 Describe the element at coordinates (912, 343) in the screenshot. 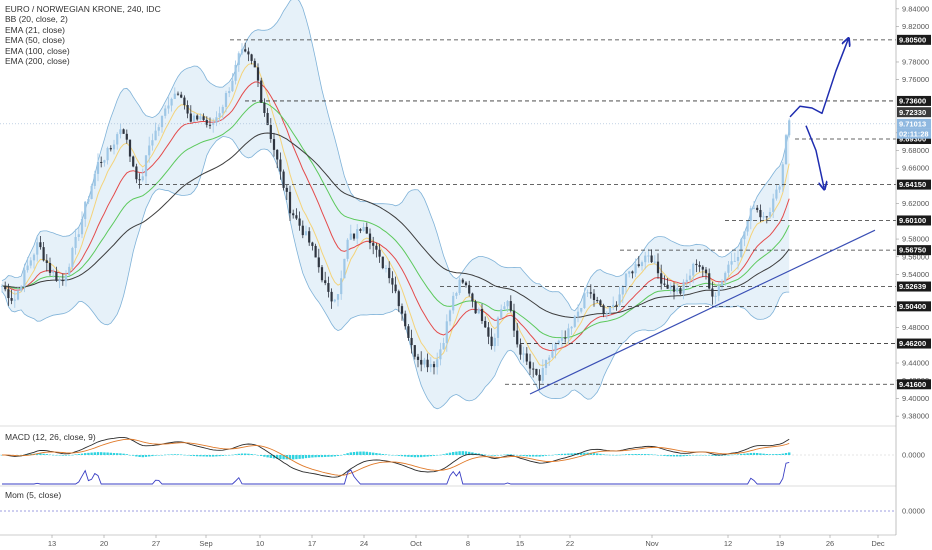

I see `level-tag-9.46200: 9.46200` at that location.